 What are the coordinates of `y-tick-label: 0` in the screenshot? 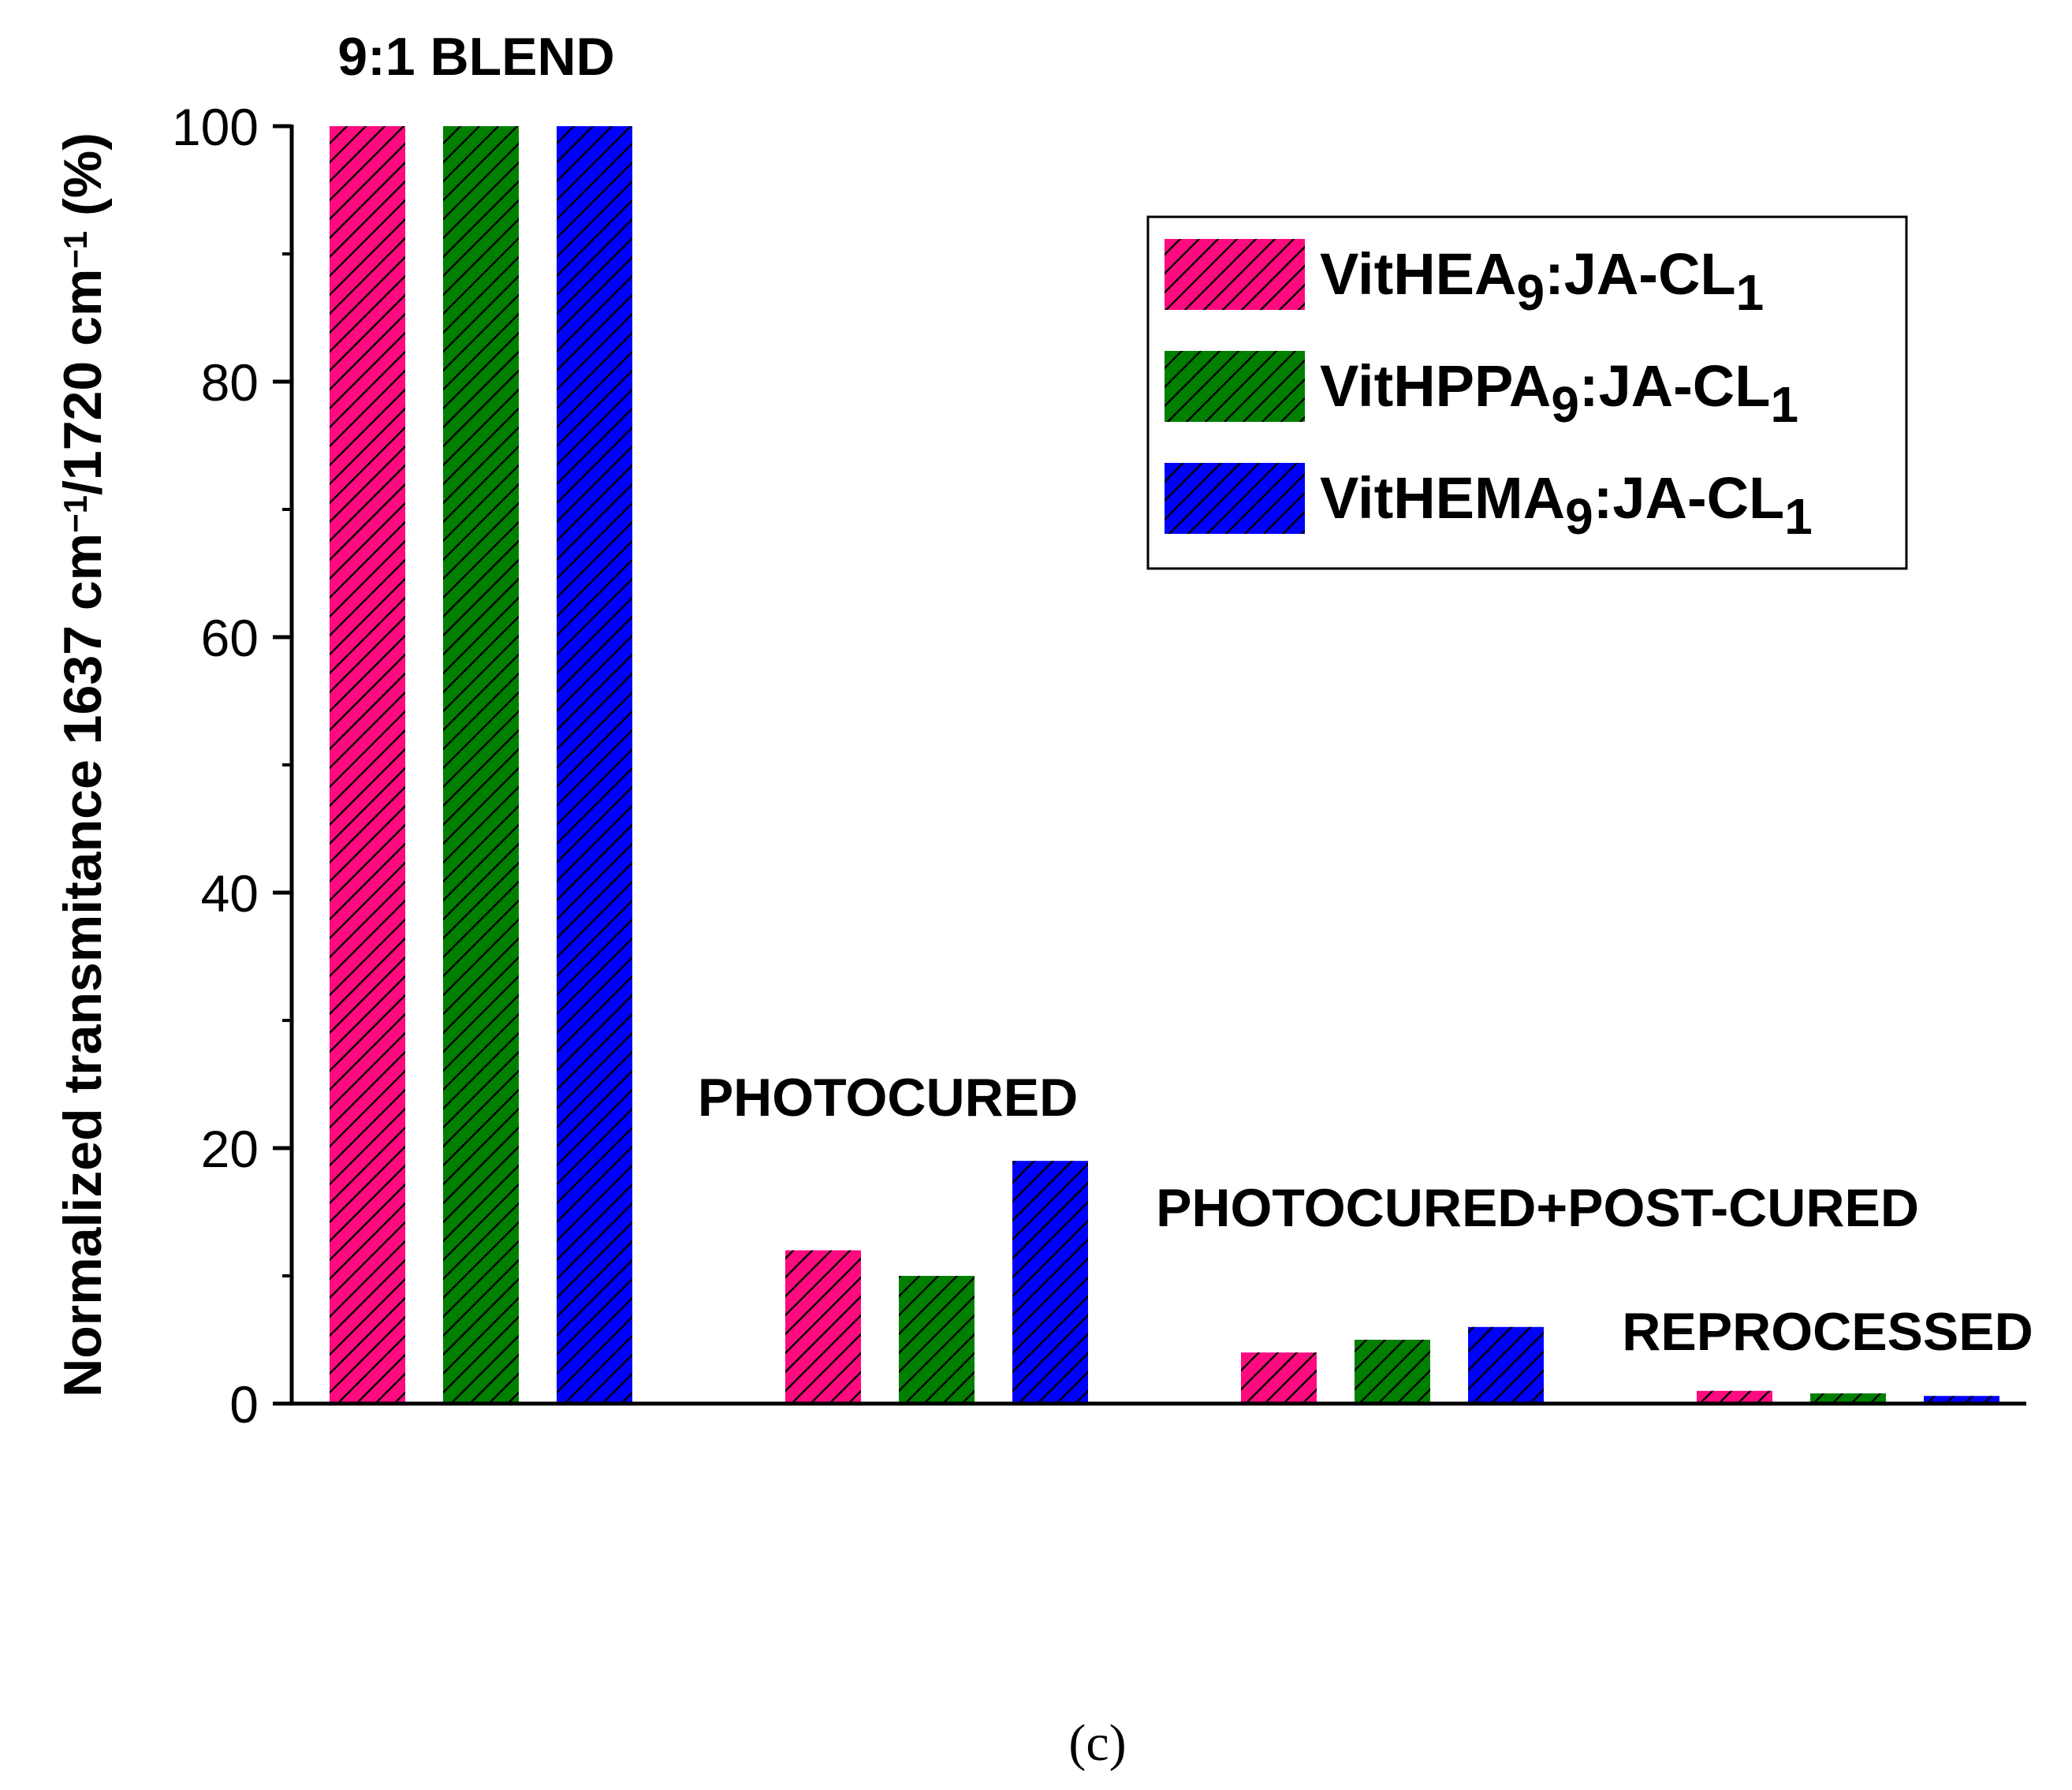 It's located at (244, 1404).